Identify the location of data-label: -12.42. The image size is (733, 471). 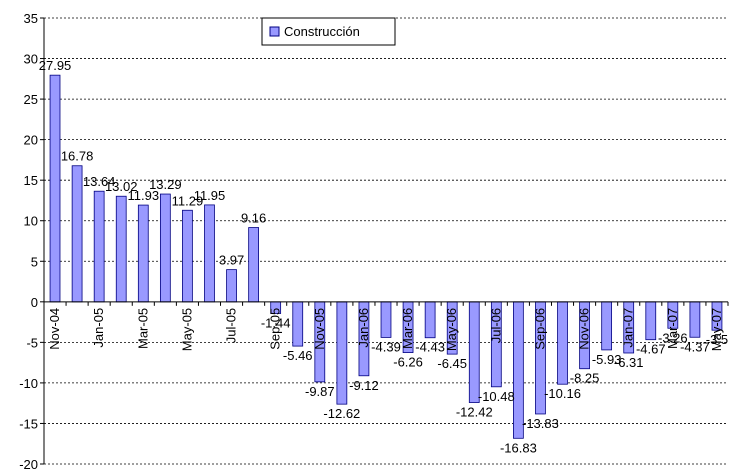
(474, 412).